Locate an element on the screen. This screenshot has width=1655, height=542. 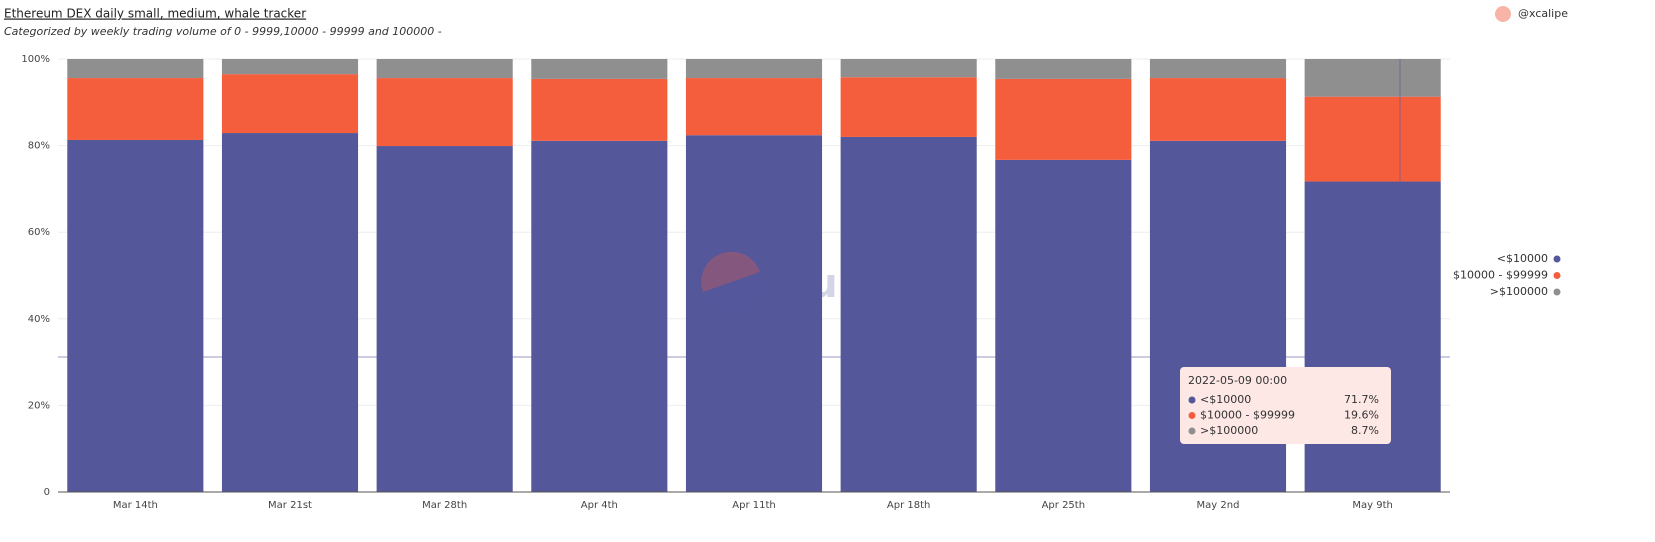
x-tick-label: May 9th is located at coordinates (1372, 505).